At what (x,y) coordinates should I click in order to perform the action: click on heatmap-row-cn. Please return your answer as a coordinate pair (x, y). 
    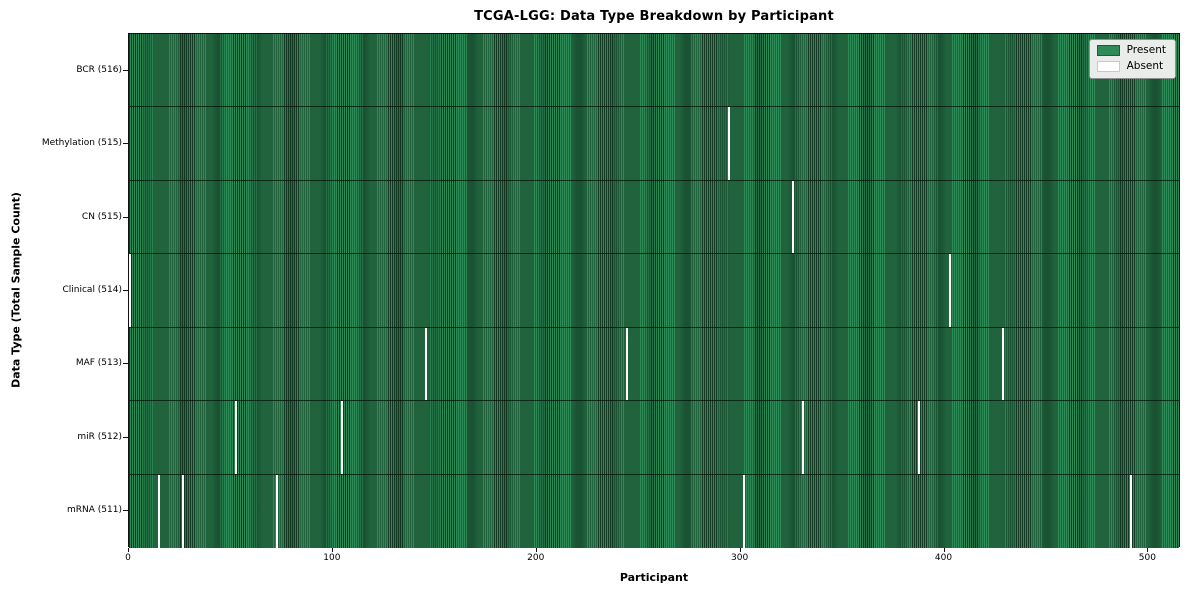
    Looking at the image, I should click on (654, 217).